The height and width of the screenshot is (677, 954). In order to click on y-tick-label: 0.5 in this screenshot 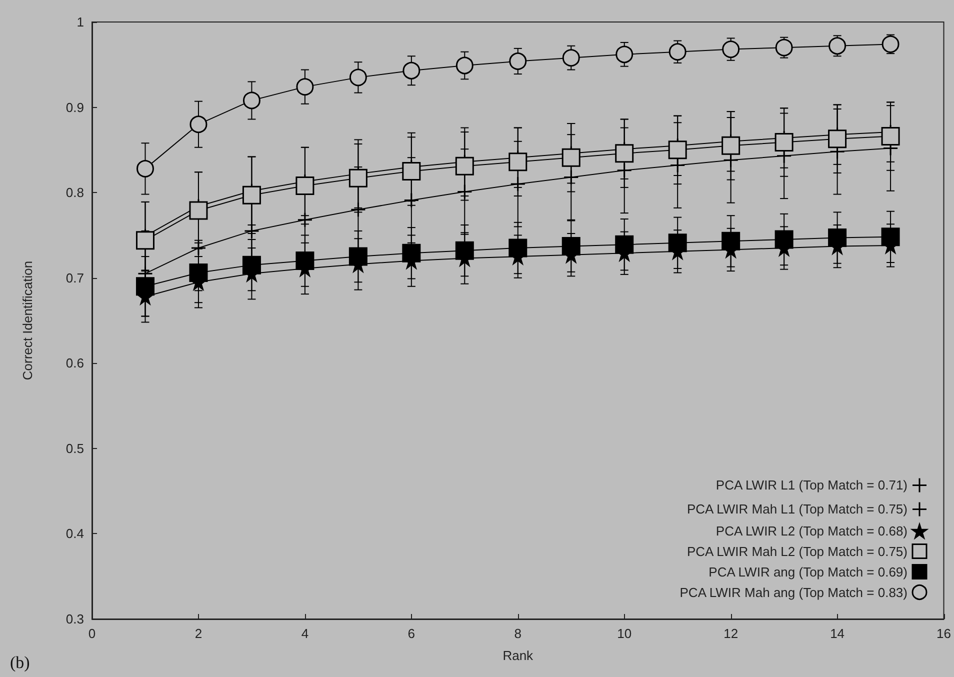, I will do `click(75, 448)`.